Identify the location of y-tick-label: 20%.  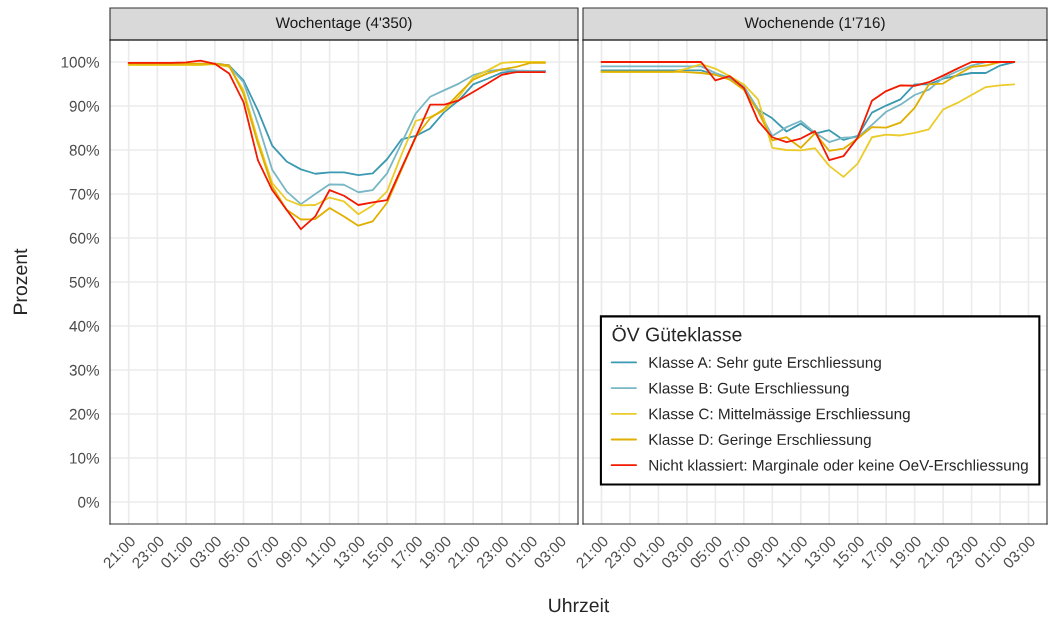
(84, 414).